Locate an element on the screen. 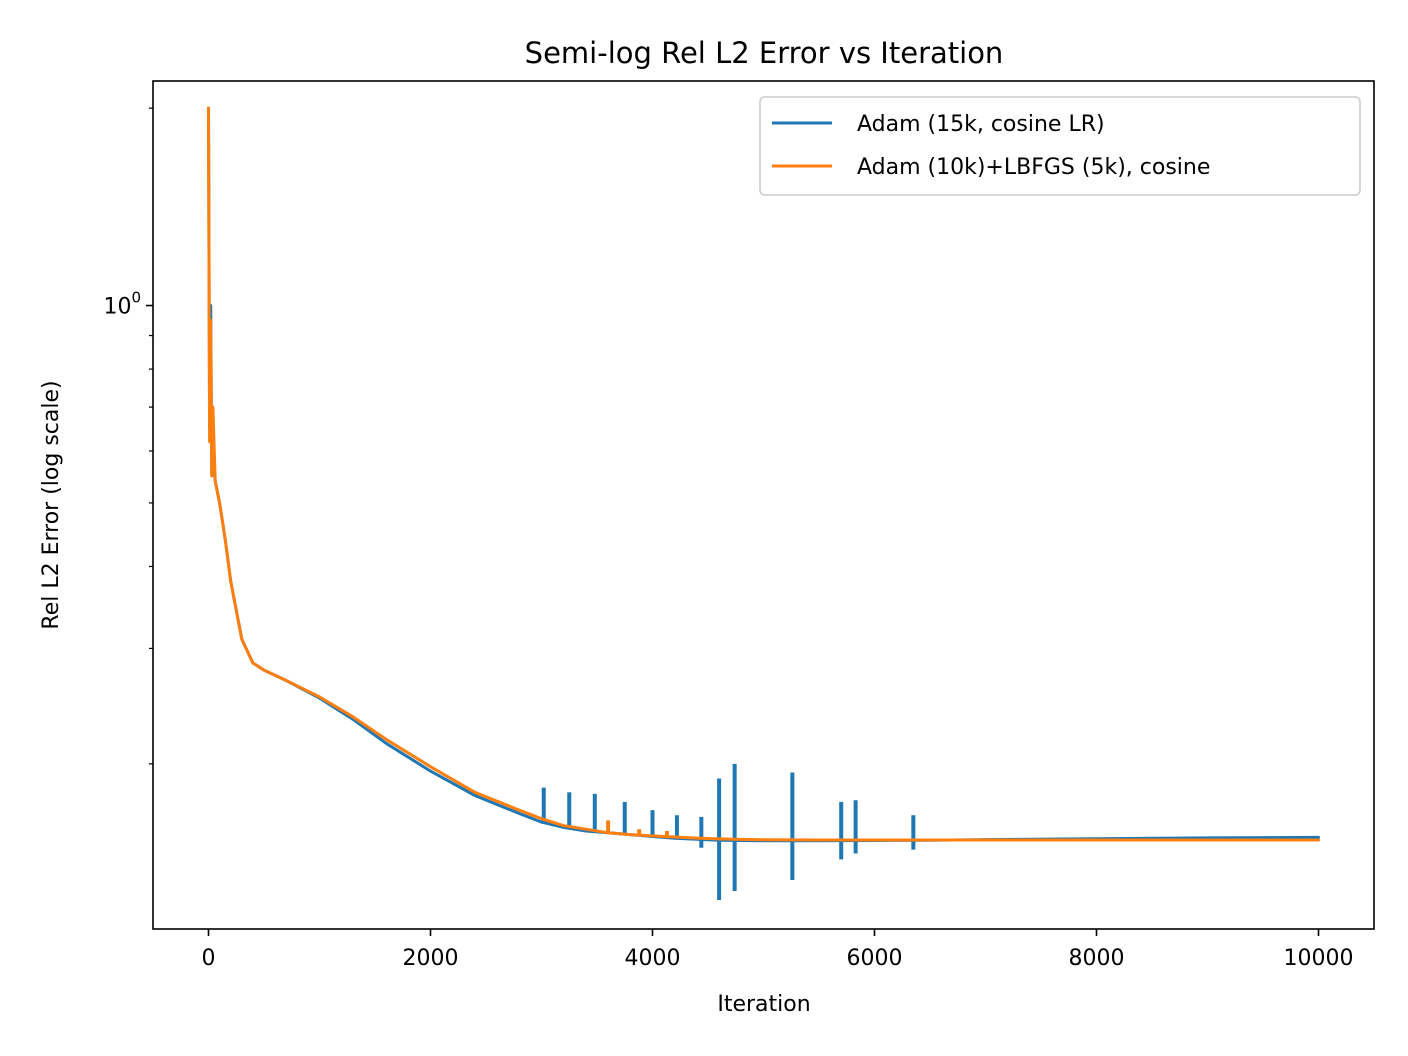 This screenshot has width=1408, height=1056. legend-label: Adam (15k, cosine LR) is located at coordinates (981, 124).